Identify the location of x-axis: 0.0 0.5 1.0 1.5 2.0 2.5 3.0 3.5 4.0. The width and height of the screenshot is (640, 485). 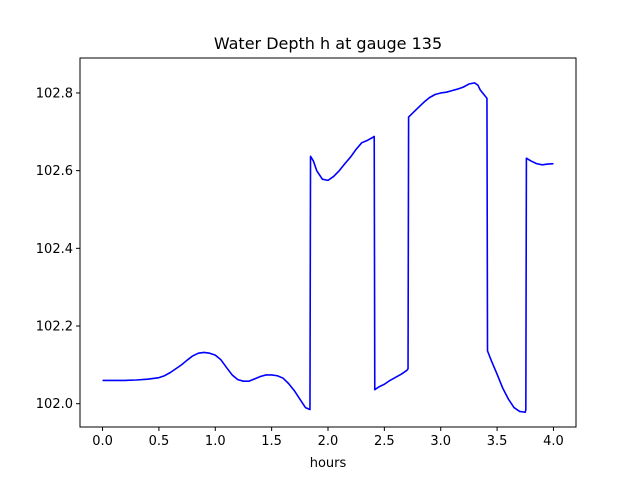
(328, 438).